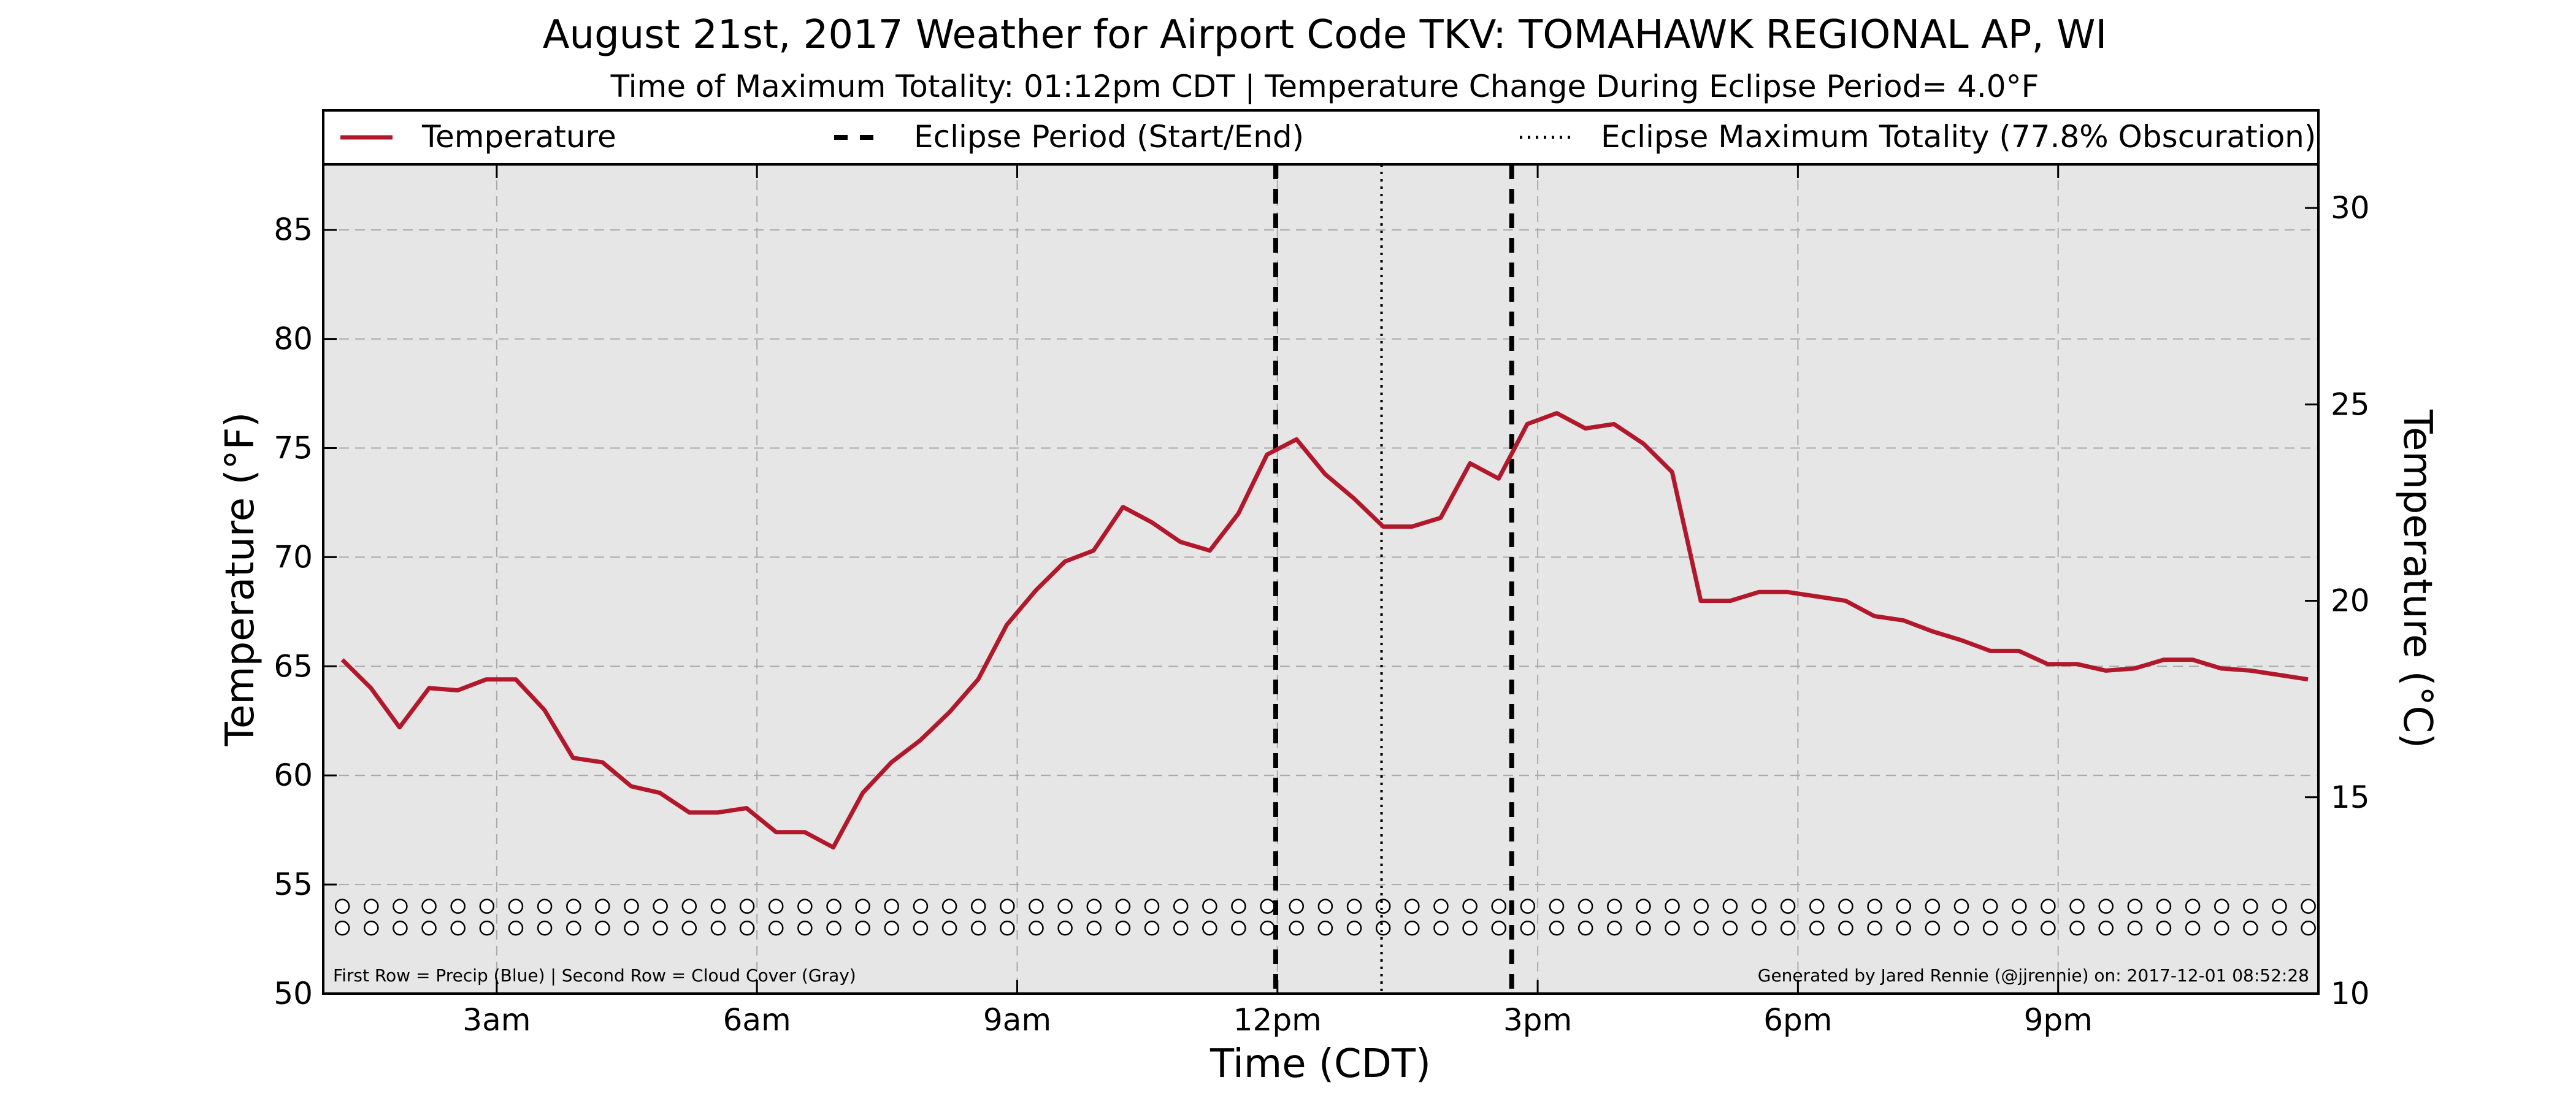 The height and width of the screenshot is (1104, 2576). I want to click on y-tick-label: 70, so click(293, 557).